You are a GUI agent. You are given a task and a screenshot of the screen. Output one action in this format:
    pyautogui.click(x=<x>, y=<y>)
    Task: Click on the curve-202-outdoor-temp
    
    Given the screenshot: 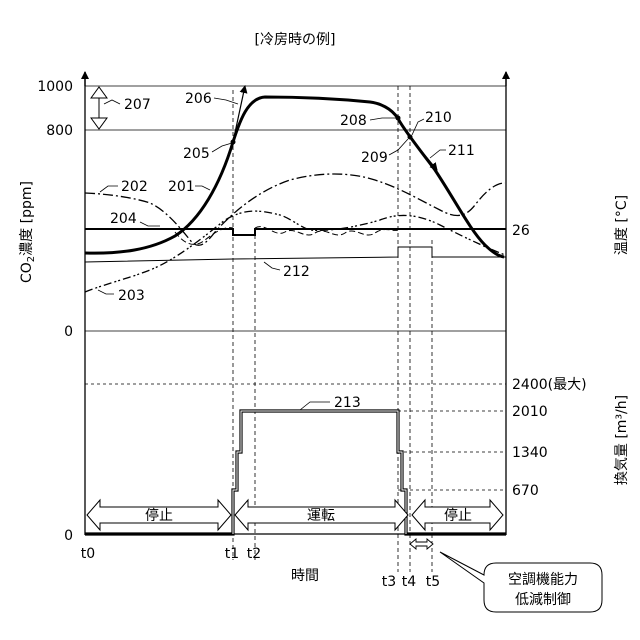 What is the action you would take?
    pyautogui.click(x=295, y=209)
    